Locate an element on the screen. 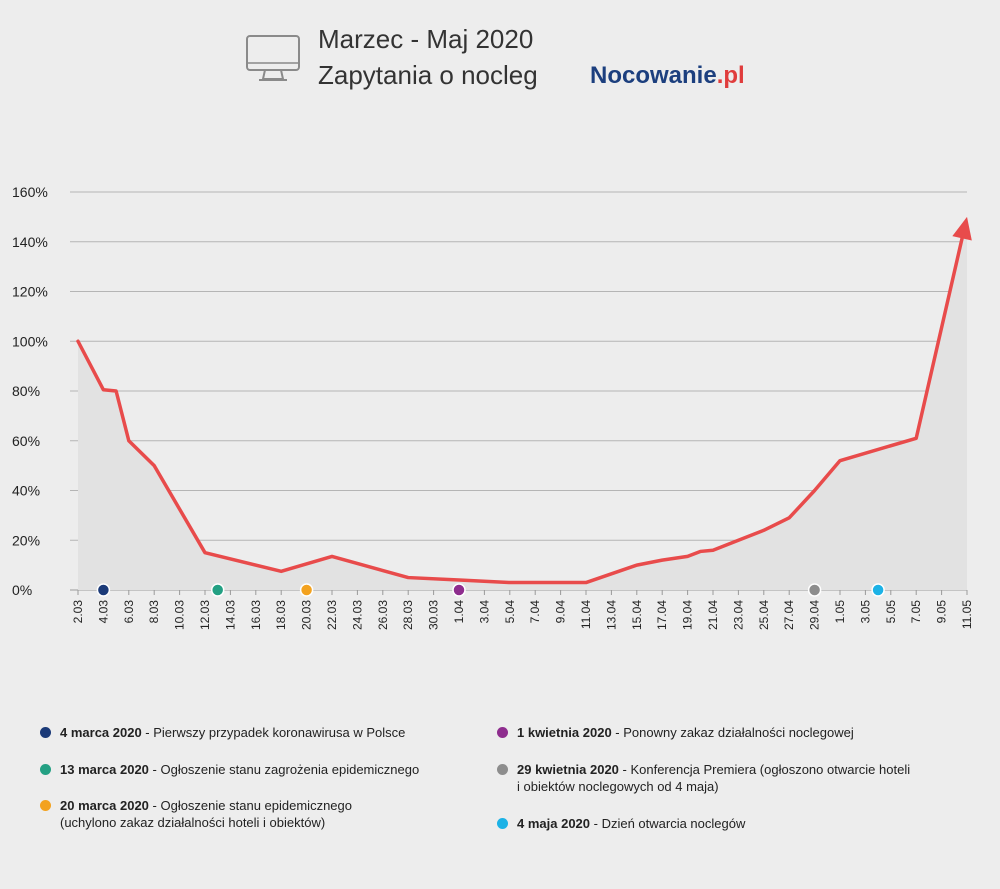 The image size is (1000, 889). y-tick-label: 80% is located at coordinates (26, 391).